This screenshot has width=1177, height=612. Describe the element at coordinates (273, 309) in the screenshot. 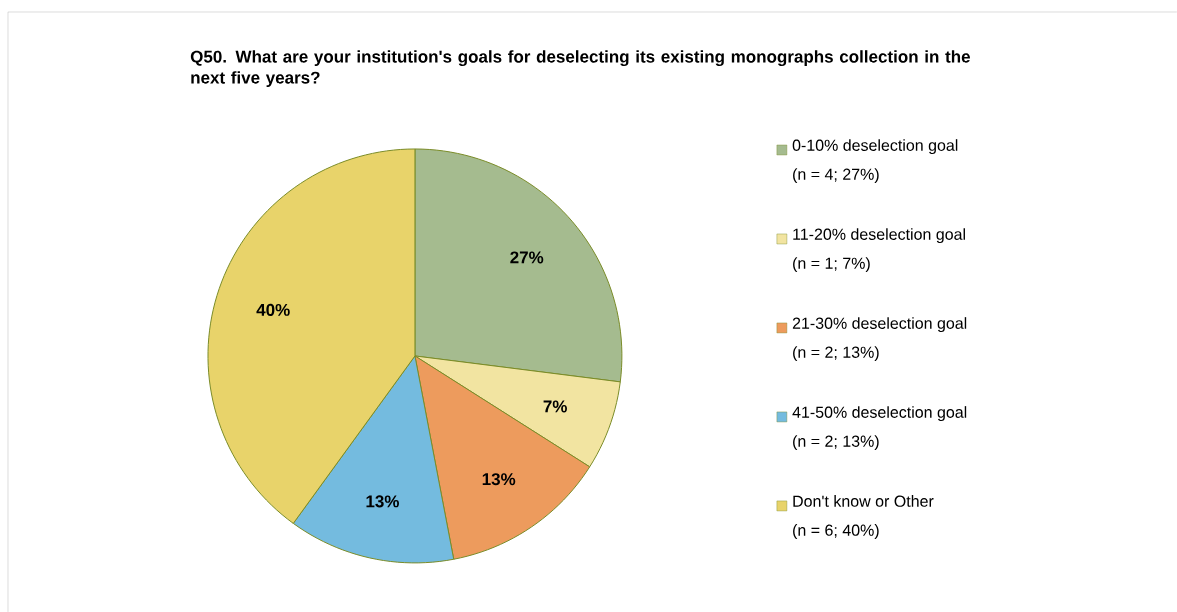

I see `data-label: 40%` at that location.